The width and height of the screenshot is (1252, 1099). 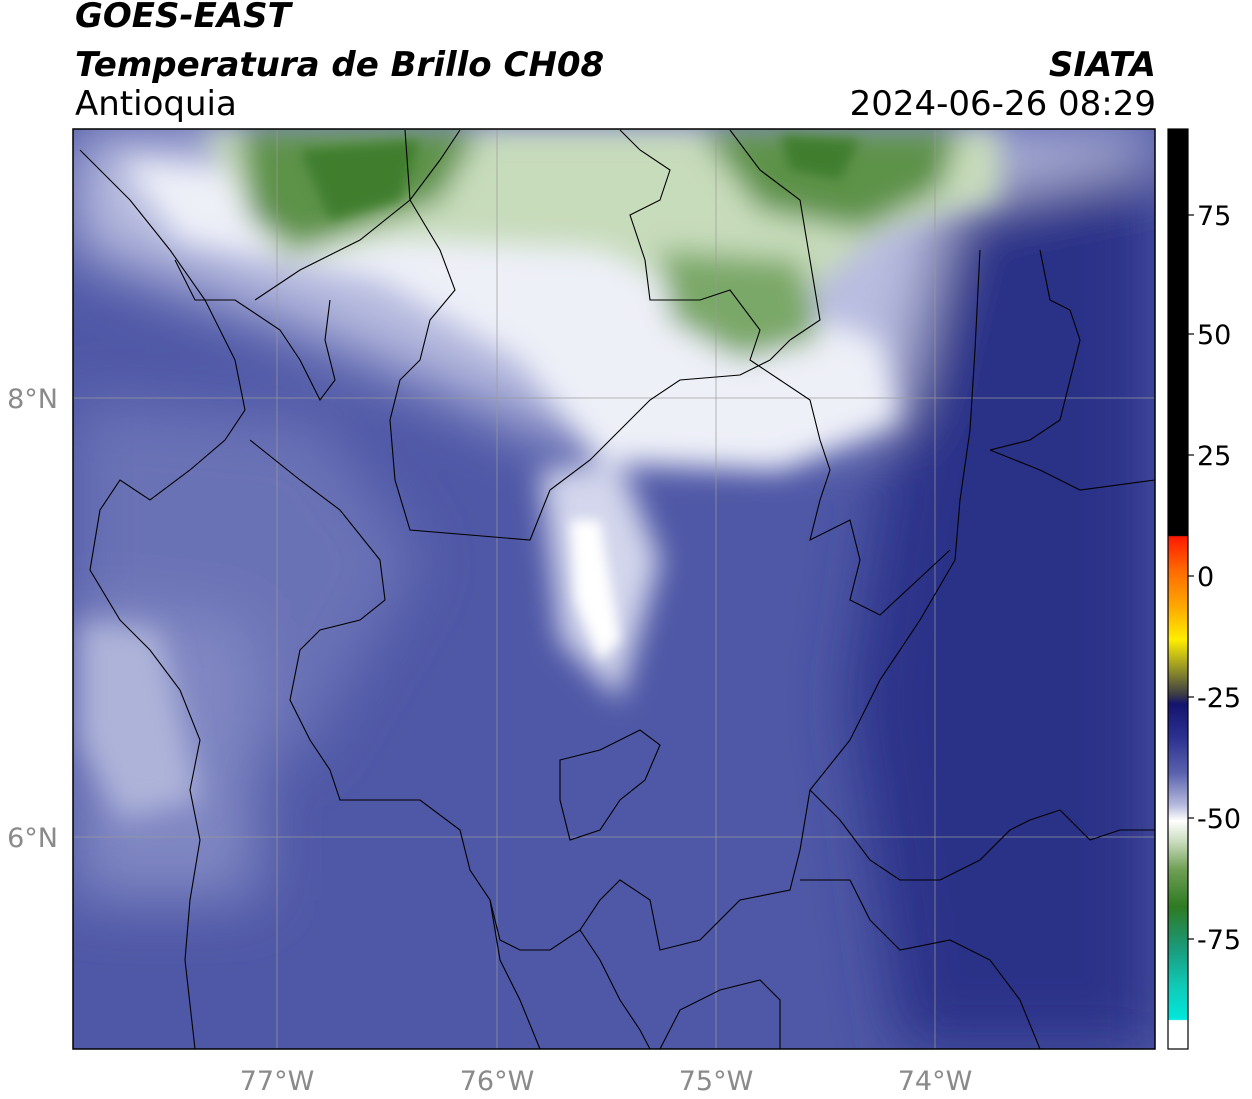 I want to click on municipality-enclave, so click(x=610, y=785).